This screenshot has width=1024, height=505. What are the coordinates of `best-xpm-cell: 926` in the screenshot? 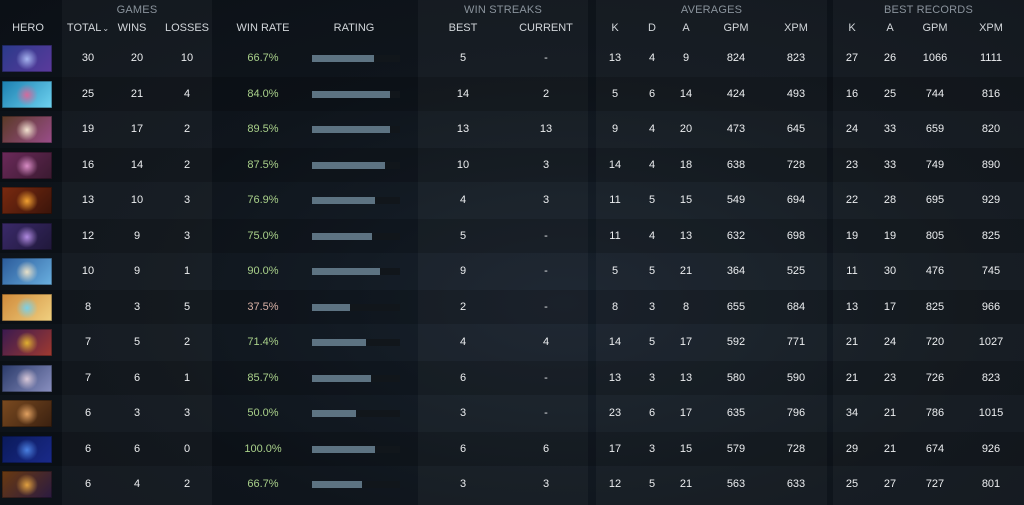 It's located at (991, 448).